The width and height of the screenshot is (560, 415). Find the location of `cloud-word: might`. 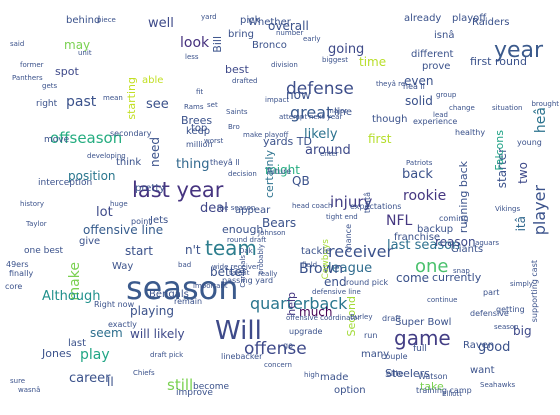

cloud-word: might is located at coordinates (282, 170).